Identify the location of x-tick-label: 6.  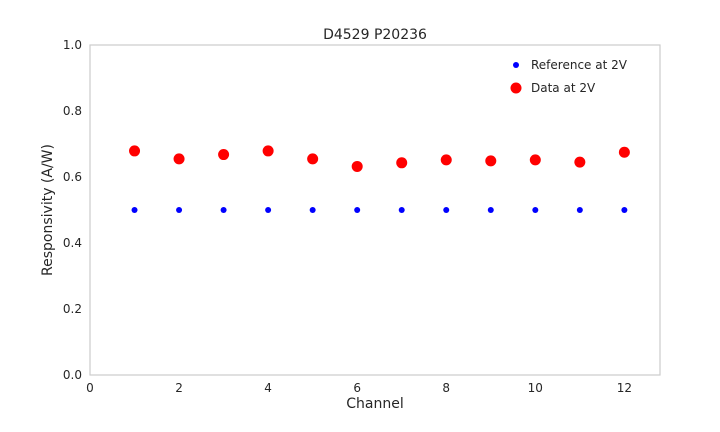
(357, 388).